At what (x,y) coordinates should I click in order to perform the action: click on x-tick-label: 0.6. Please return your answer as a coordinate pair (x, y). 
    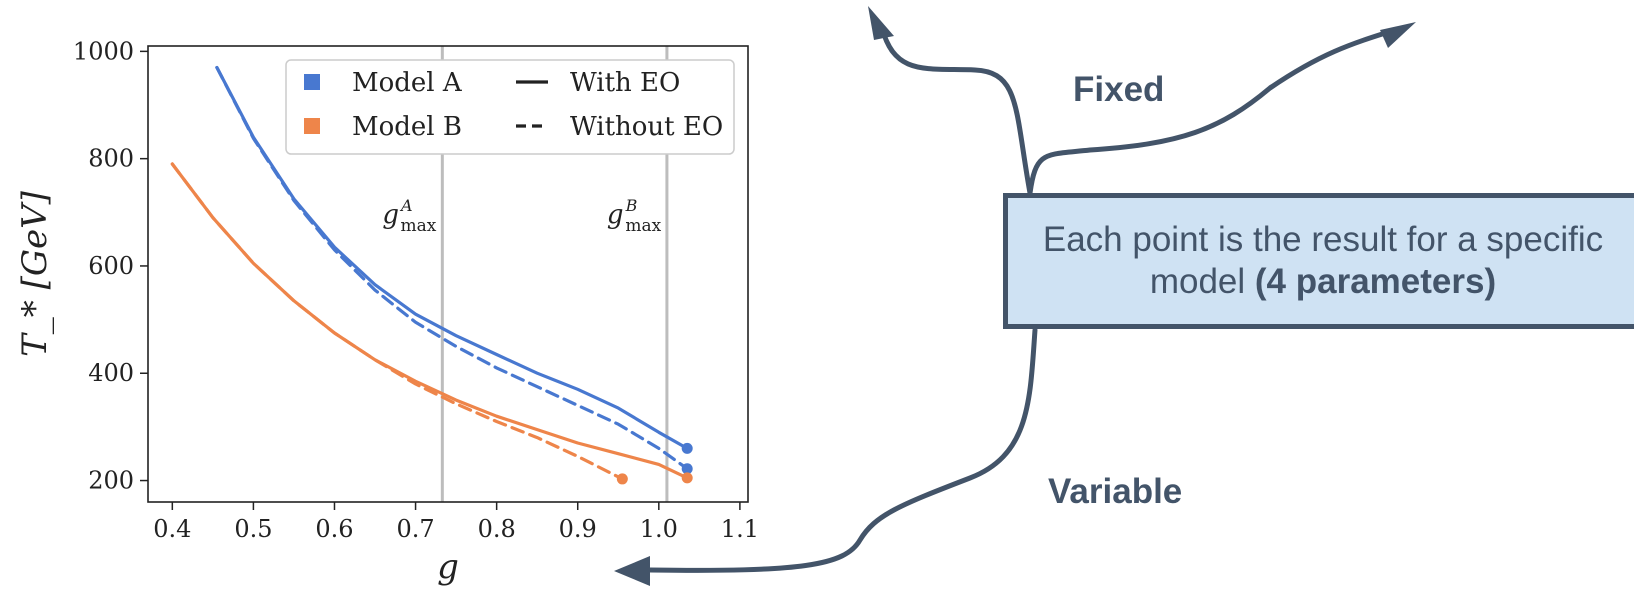
    Looking at the image, I should click on (334, 529).